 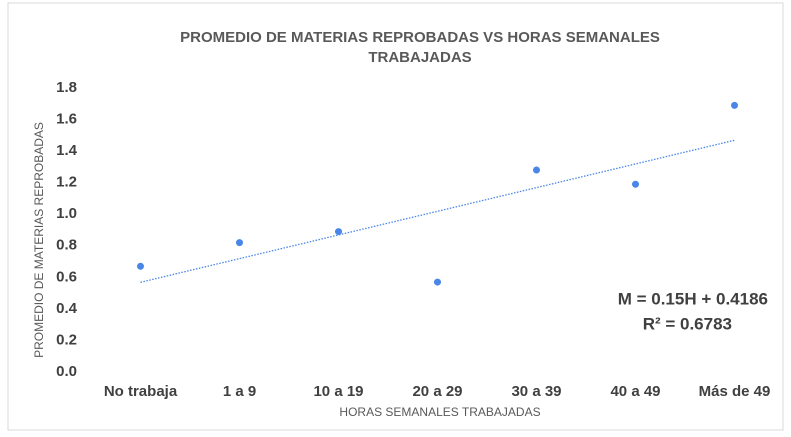 What do you see at coordinates (437, 391) in the screenshot?
I see `x-tick-label: 20 a 29` at bounding box center [437, 391].